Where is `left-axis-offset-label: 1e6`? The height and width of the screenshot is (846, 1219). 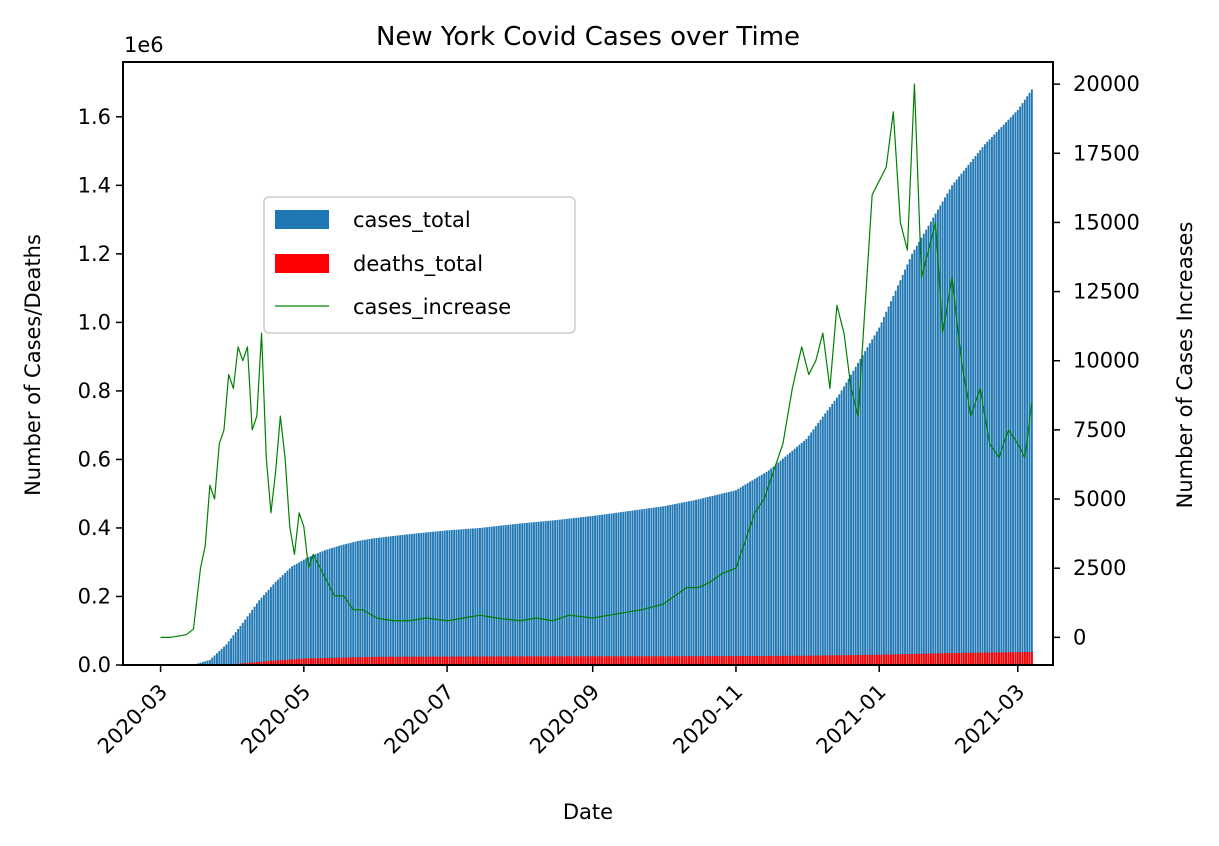
left-axis-offset-label: 1e6 is located at coordinates (144, 45).